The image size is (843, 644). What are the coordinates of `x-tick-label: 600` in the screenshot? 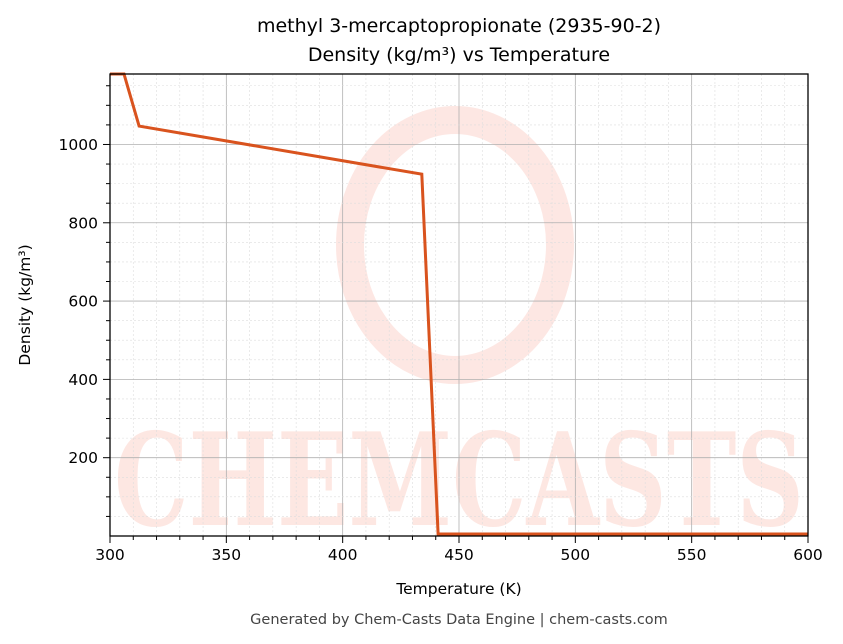 It's located at (808, 555).